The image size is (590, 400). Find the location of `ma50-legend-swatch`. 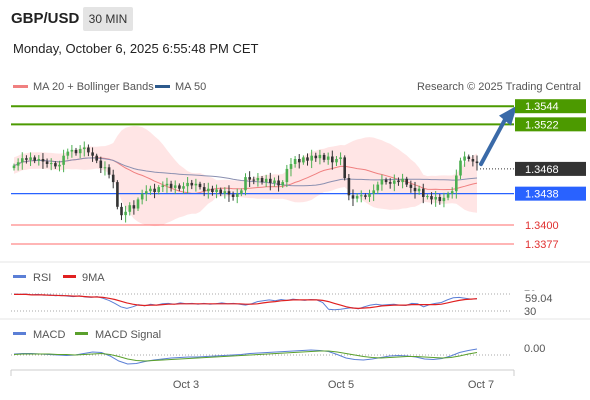

ma50-legend-swatch is located at coordinates (162, 86).